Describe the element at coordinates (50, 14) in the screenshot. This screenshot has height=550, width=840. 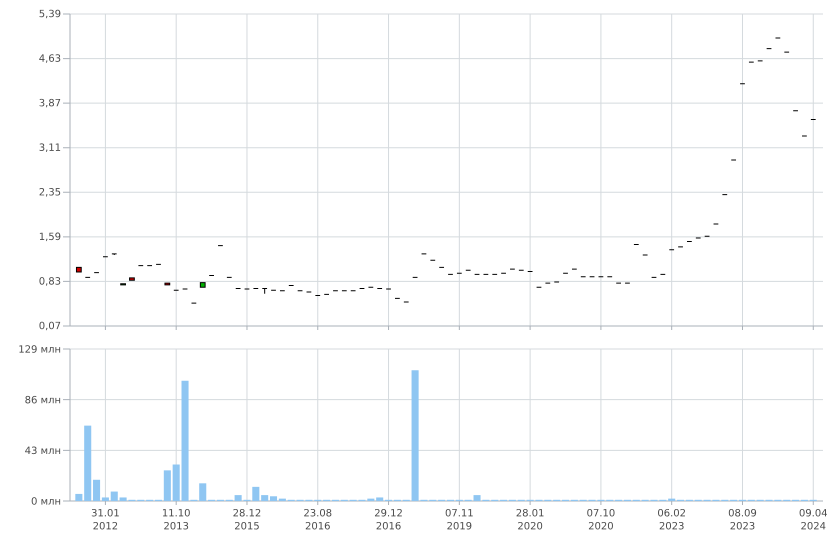
I see `y-tick-label: 5,39` at that location.